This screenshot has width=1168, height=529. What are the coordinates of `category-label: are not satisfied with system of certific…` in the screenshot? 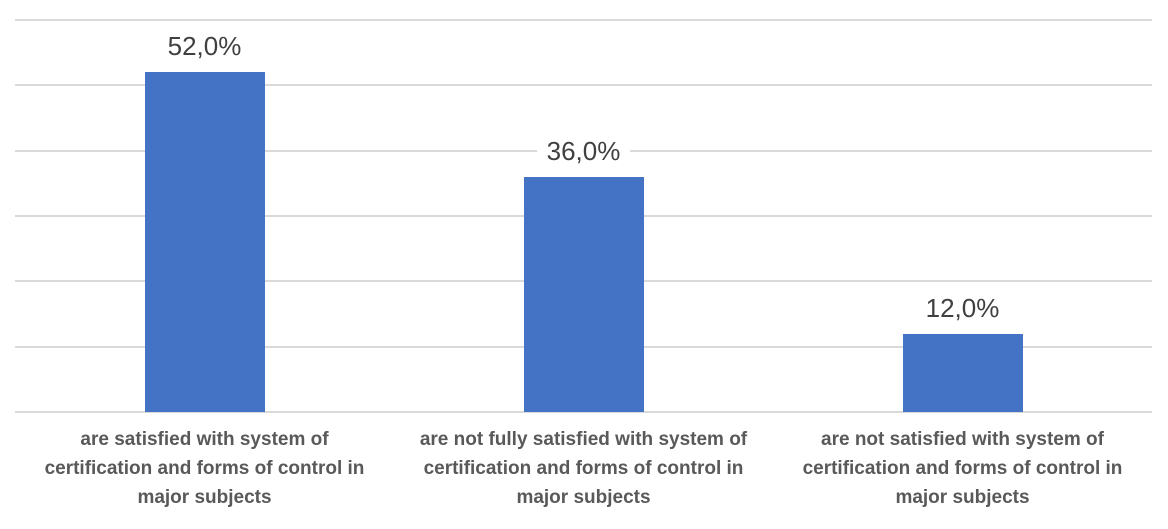 It's located at (962, 468).